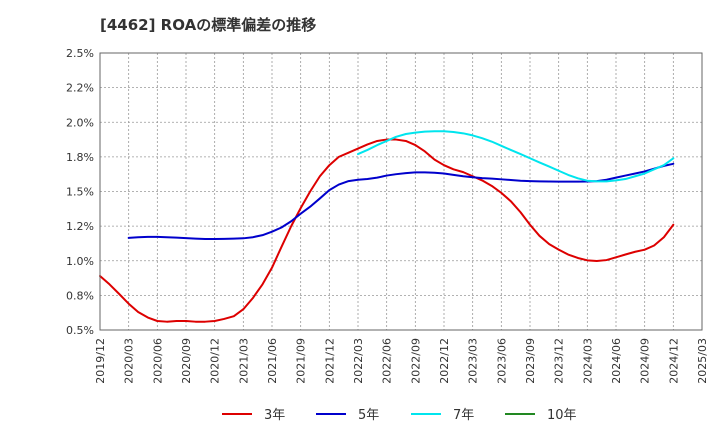  I want to click on x-tick-label: 2023/12, so click(559, 361).